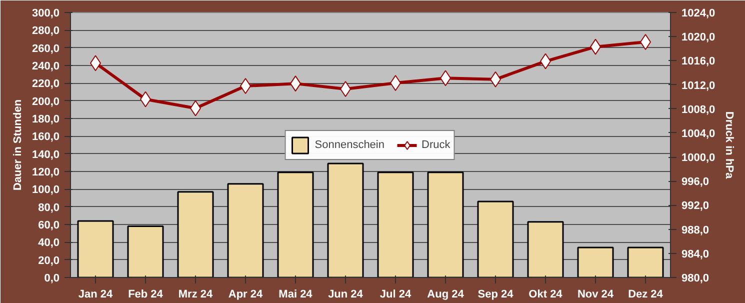 The height and width of the screenshot is (303, 745). What do you see at coordinates (46, 48) in the screenshot?
I see `y-tick-label: 260,0` at bounding box center [46, 48].